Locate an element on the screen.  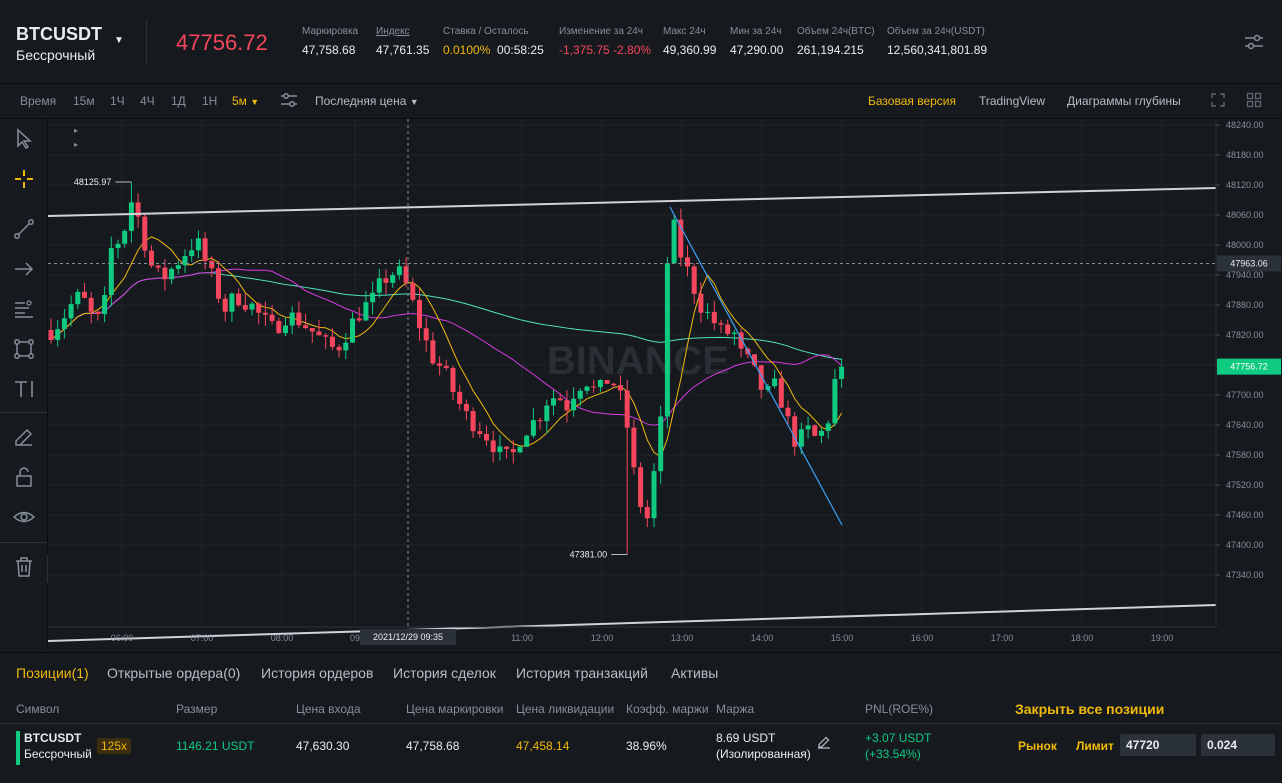
layout-grid-icon is located at coordinates (1254, 100).